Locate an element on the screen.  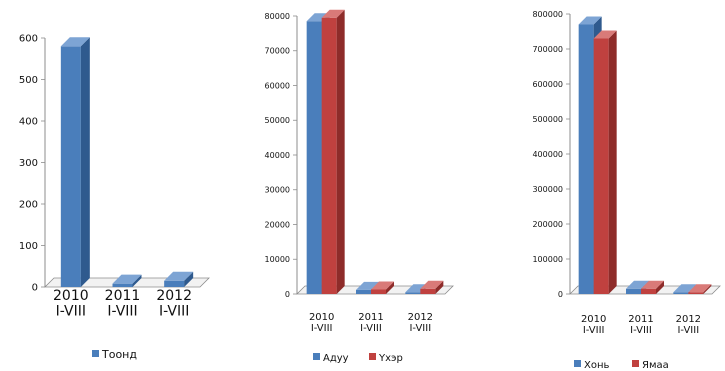
legend-label: Тоонд is located at coordinates (119, 354).